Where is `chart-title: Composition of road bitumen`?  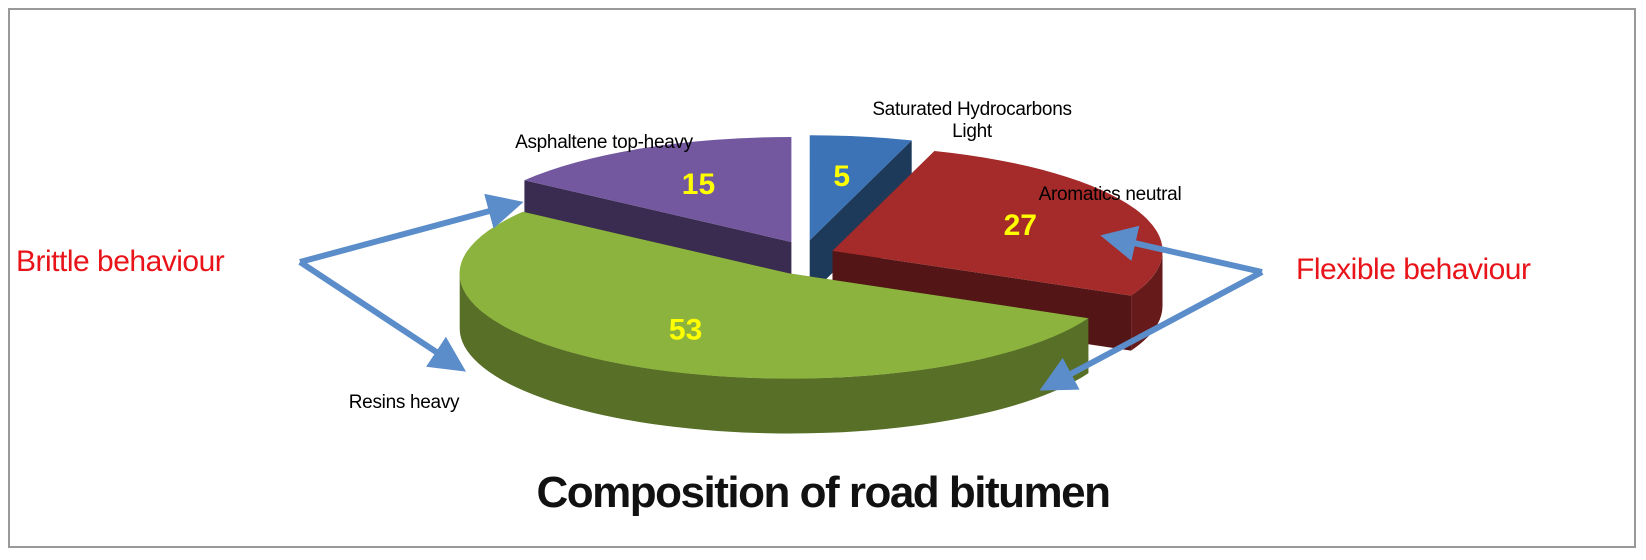
chart-title: Composition of road bitumen is located at coordinates (823, 492).